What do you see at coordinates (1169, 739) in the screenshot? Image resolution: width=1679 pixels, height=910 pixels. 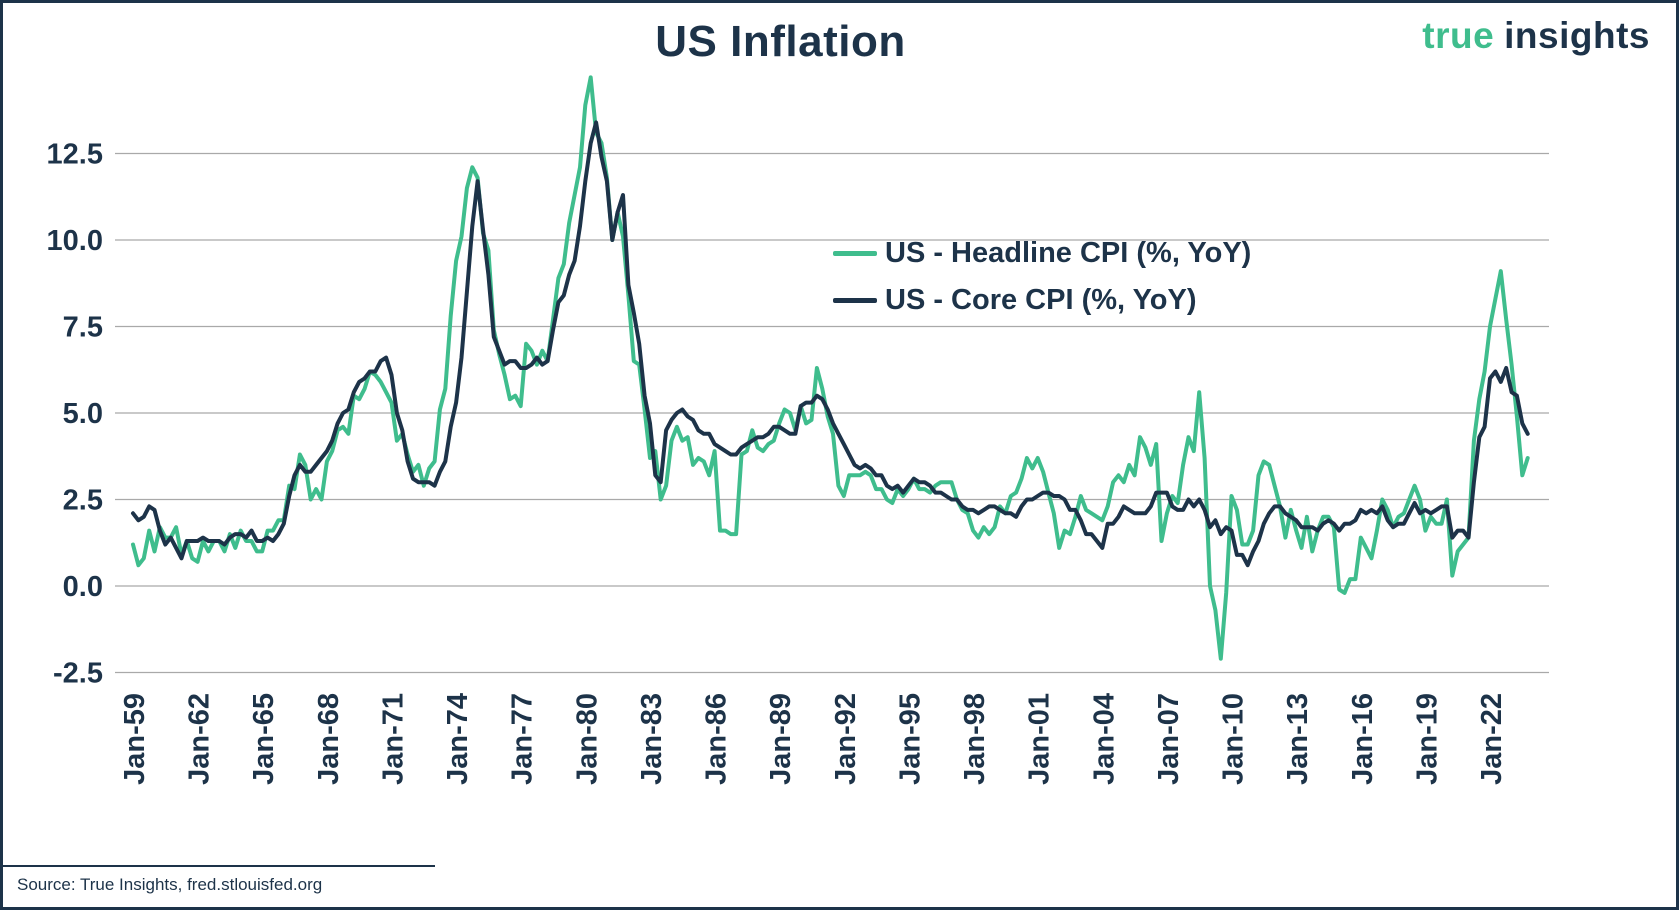 I see `x-tick-label: Jan-07` at bounding box center [1169, 739].